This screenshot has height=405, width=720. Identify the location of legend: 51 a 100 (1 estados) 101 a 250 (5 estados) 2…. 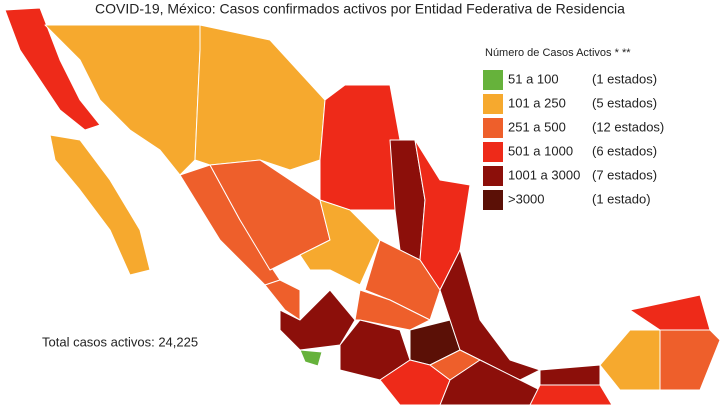
(573, 140).